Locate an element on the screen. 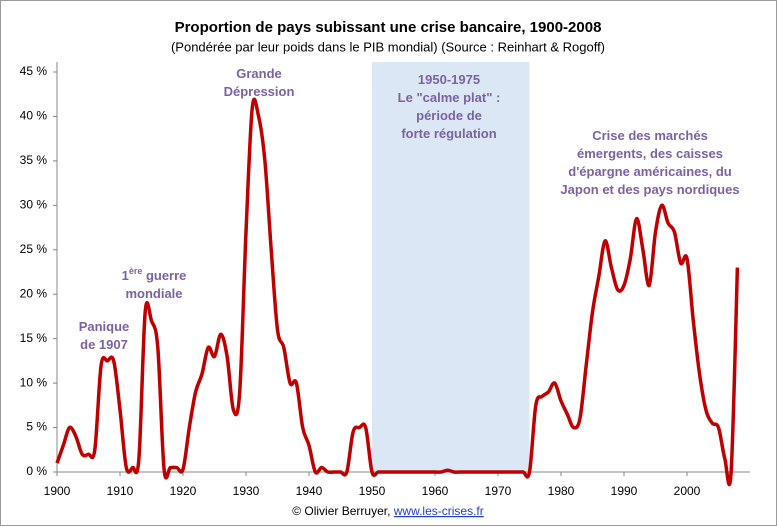 This screenshot has width=777, height=526. annotation: 1ère guerre is located at coordinates (154, 274).